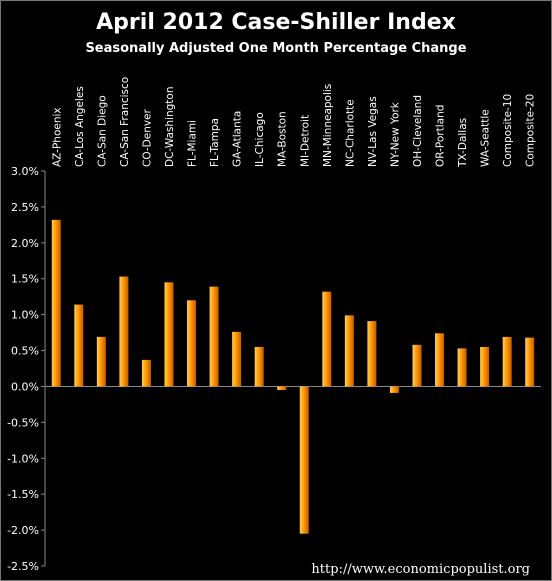 The width and height of the screenshot is (552, 581). What do you see at coordinates (23, 494) in the screenshot?
I see `y-tick-label: -1.5%` at bounding box center [23, 494].